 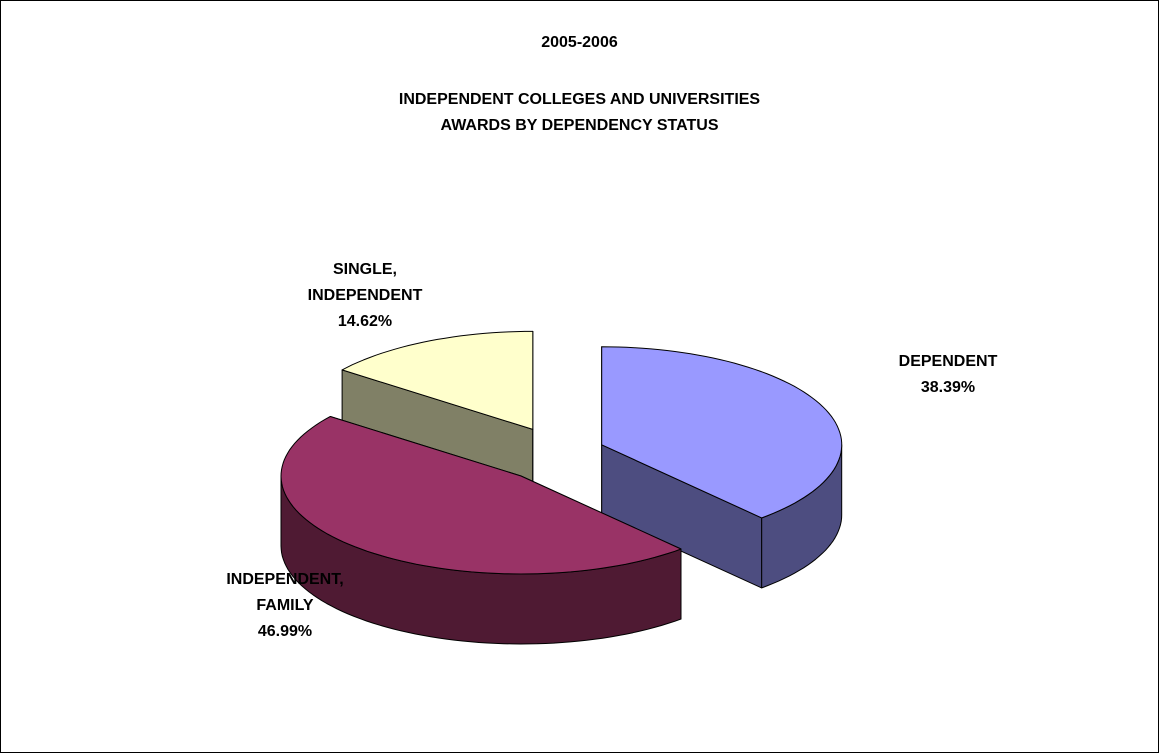 What do you see at coordinates (579, 42) in the screenshot?
I see `chart-title: 2005-2006` at bounding box center [579, 42].